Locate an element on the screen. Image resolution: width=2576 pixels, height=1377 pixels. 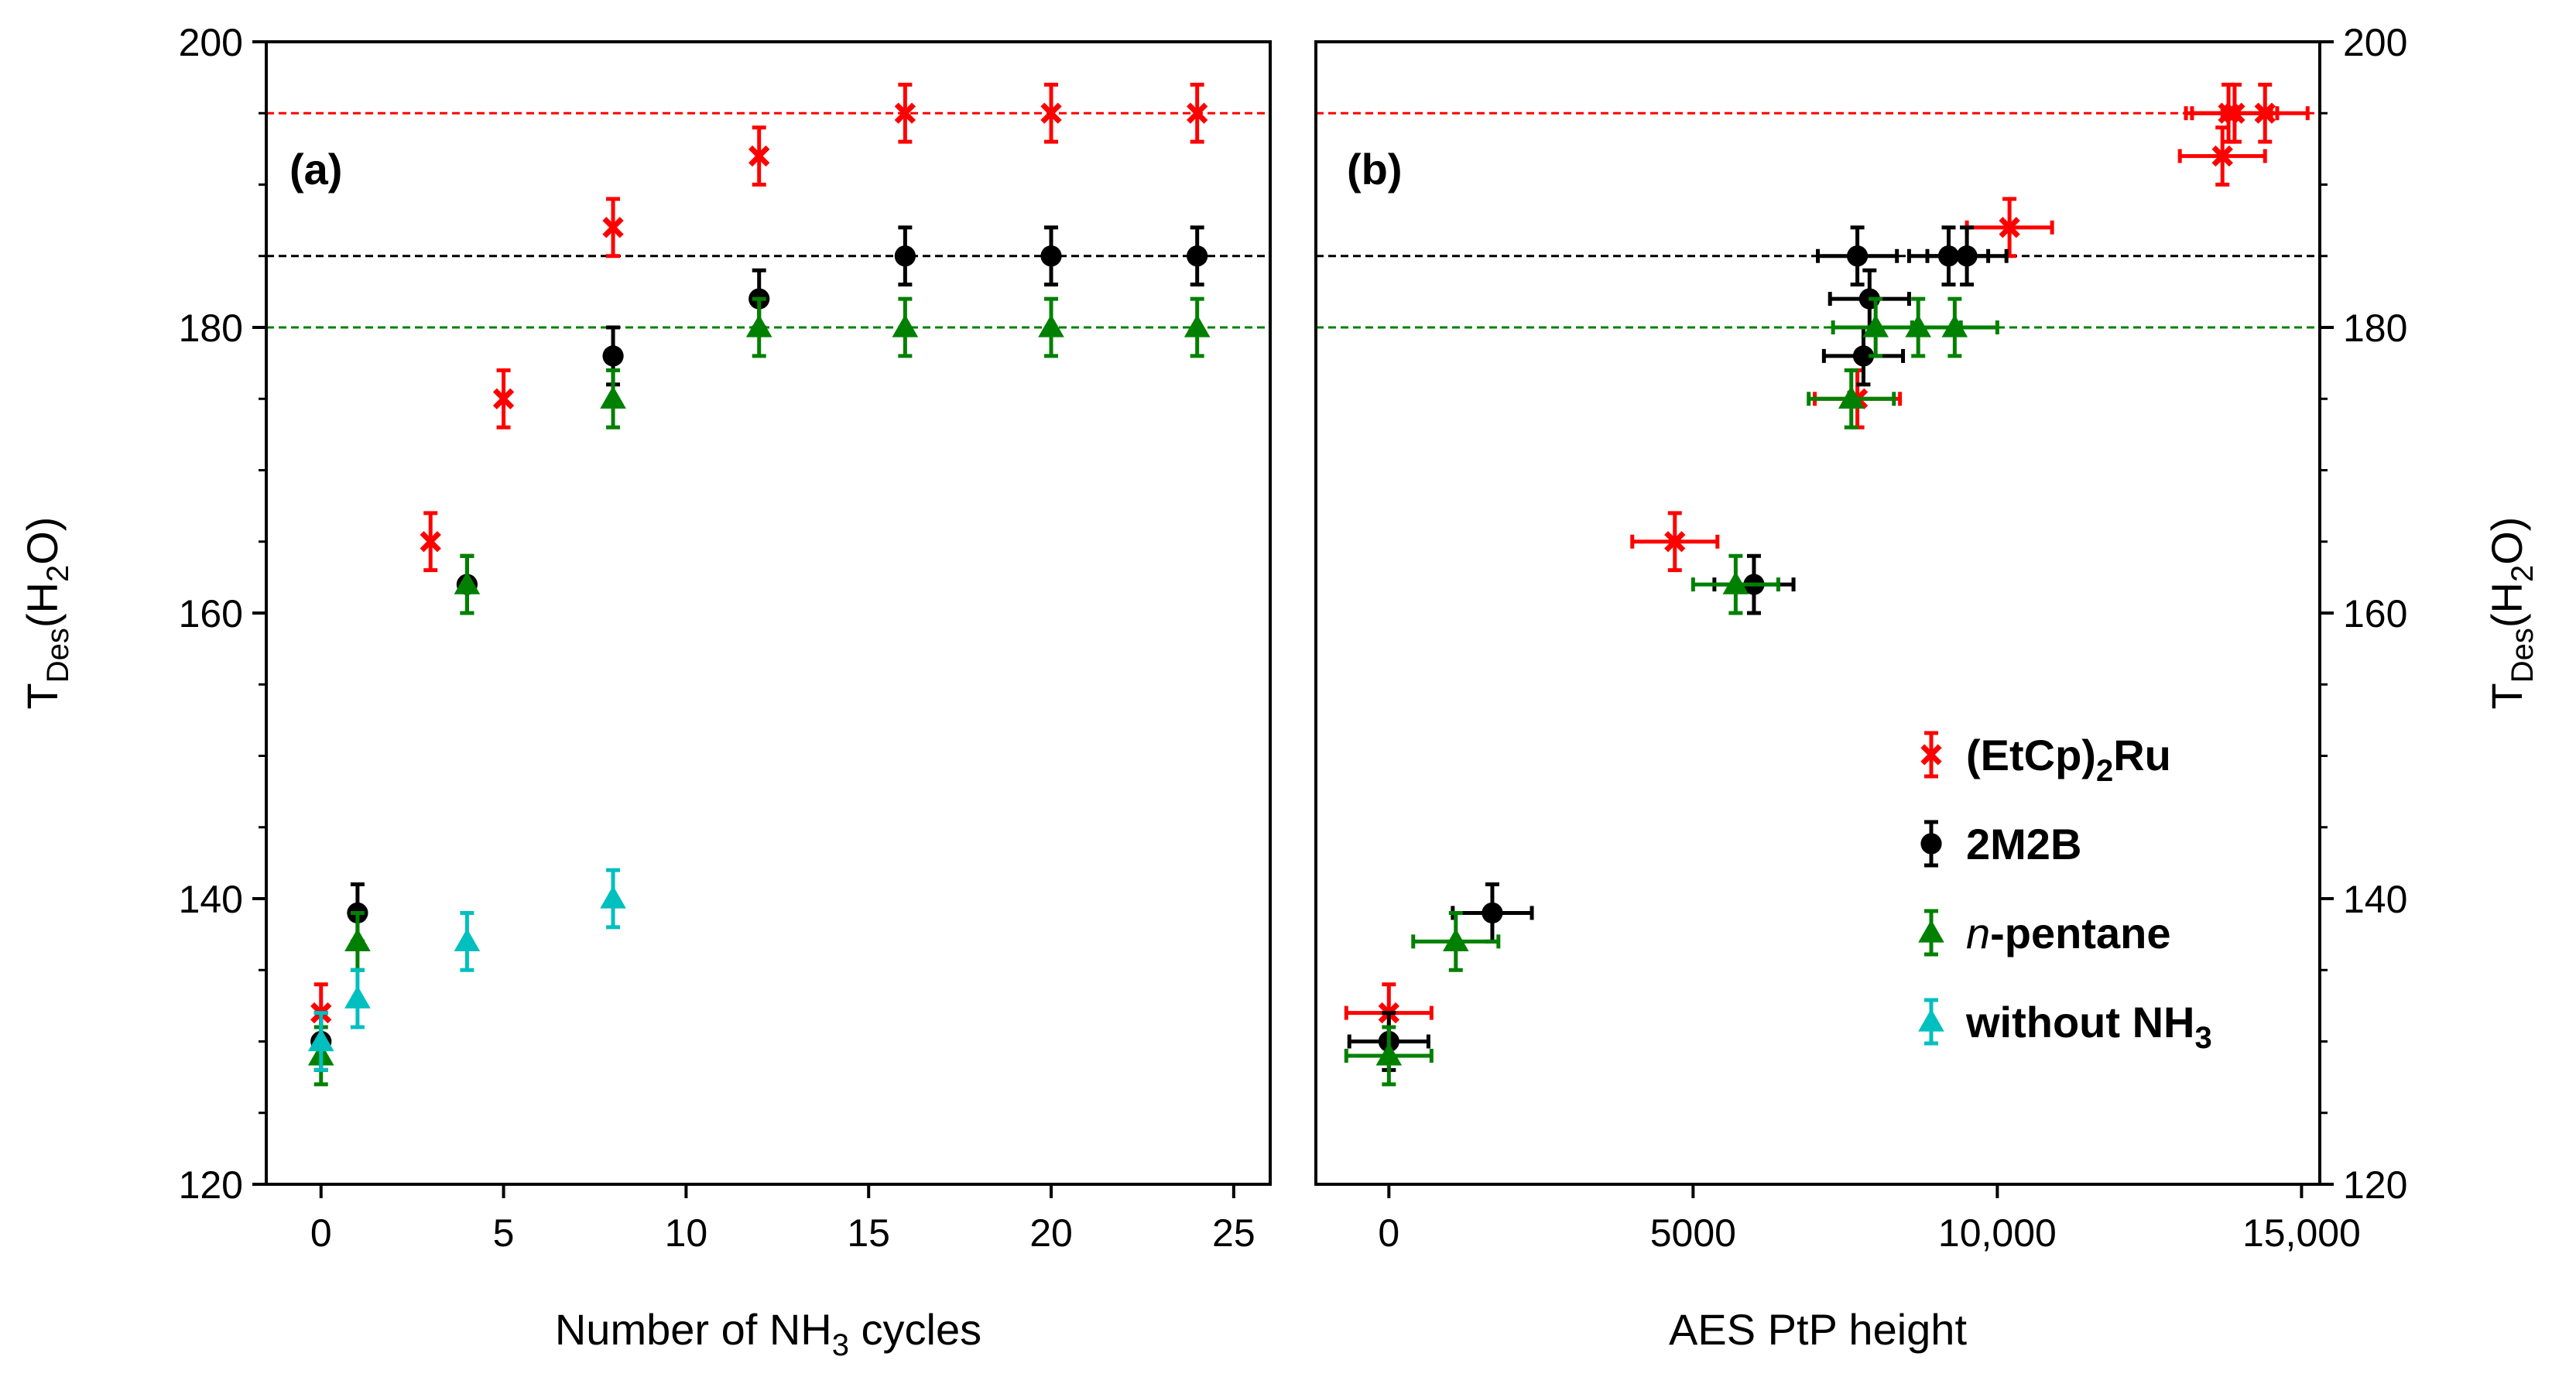
x-tick-label: 0 is located at coordinates (321, 1233).